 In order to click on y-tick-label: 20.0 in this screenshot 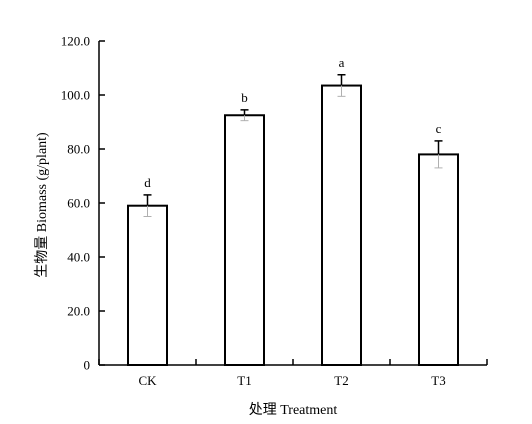, I will do `click(78, 311)`.